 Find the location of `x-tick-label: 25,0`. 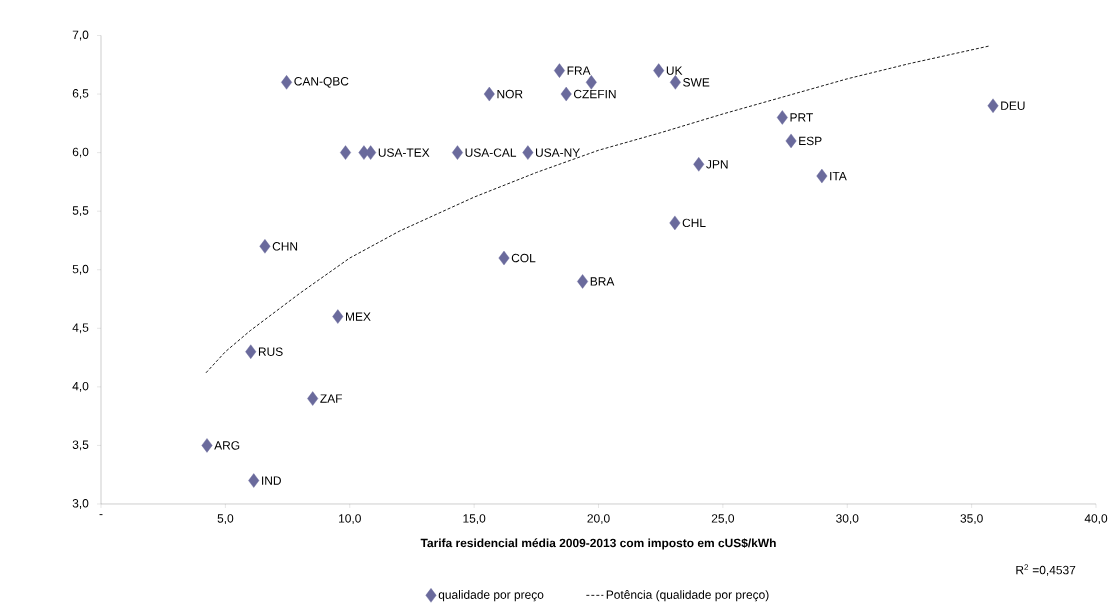

x-tick-label: 25,0 is located at coordinates (723, 519).